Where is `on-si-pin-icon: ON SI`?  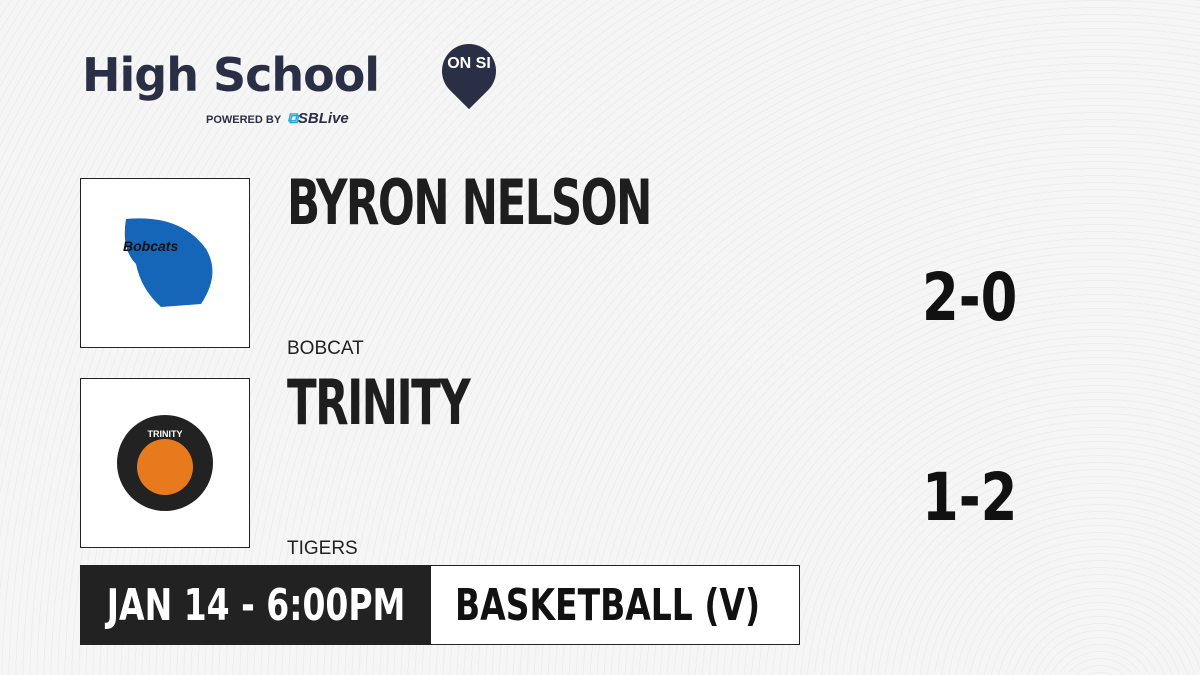
on-si-pin-icon: ON SI is located at coordinates (469, 71).